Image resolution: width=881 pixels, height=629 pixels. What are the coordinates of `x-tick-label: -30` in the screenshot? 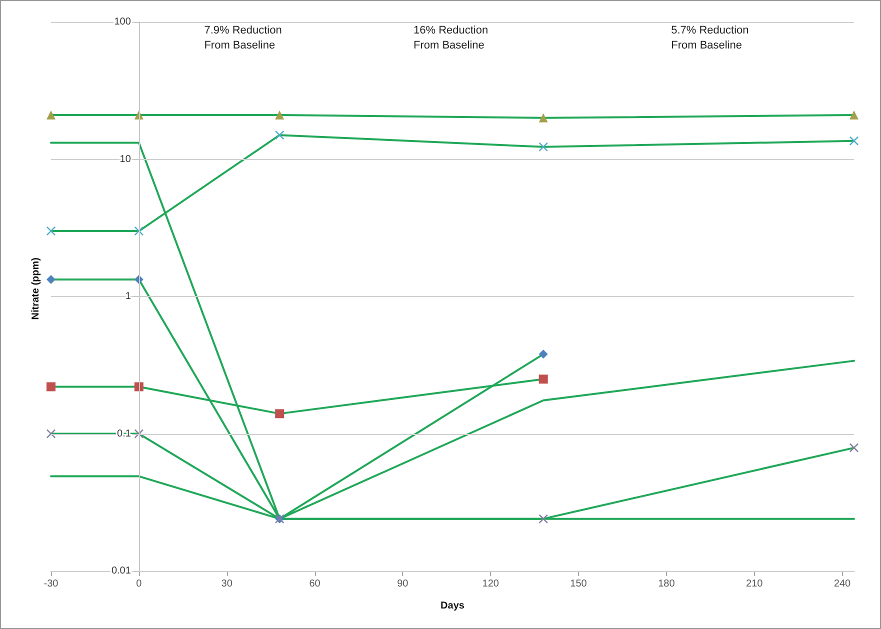 It's located at (51, 584).